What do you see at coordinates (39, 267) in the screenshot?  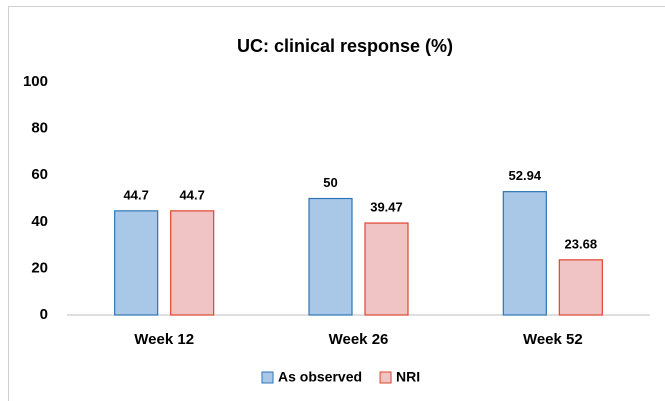 I see `y-tick-label: 20` at bounding box center [39, 267].